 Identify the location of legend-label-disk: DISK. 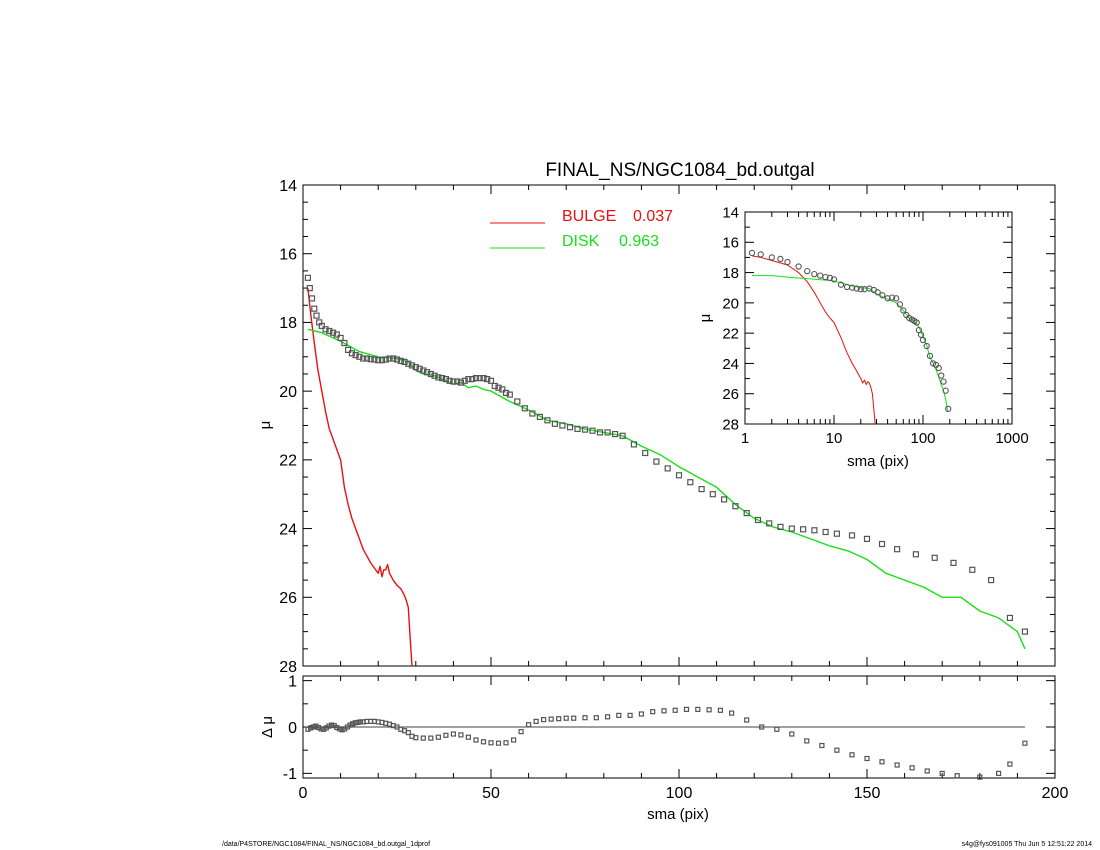
(581, 241).